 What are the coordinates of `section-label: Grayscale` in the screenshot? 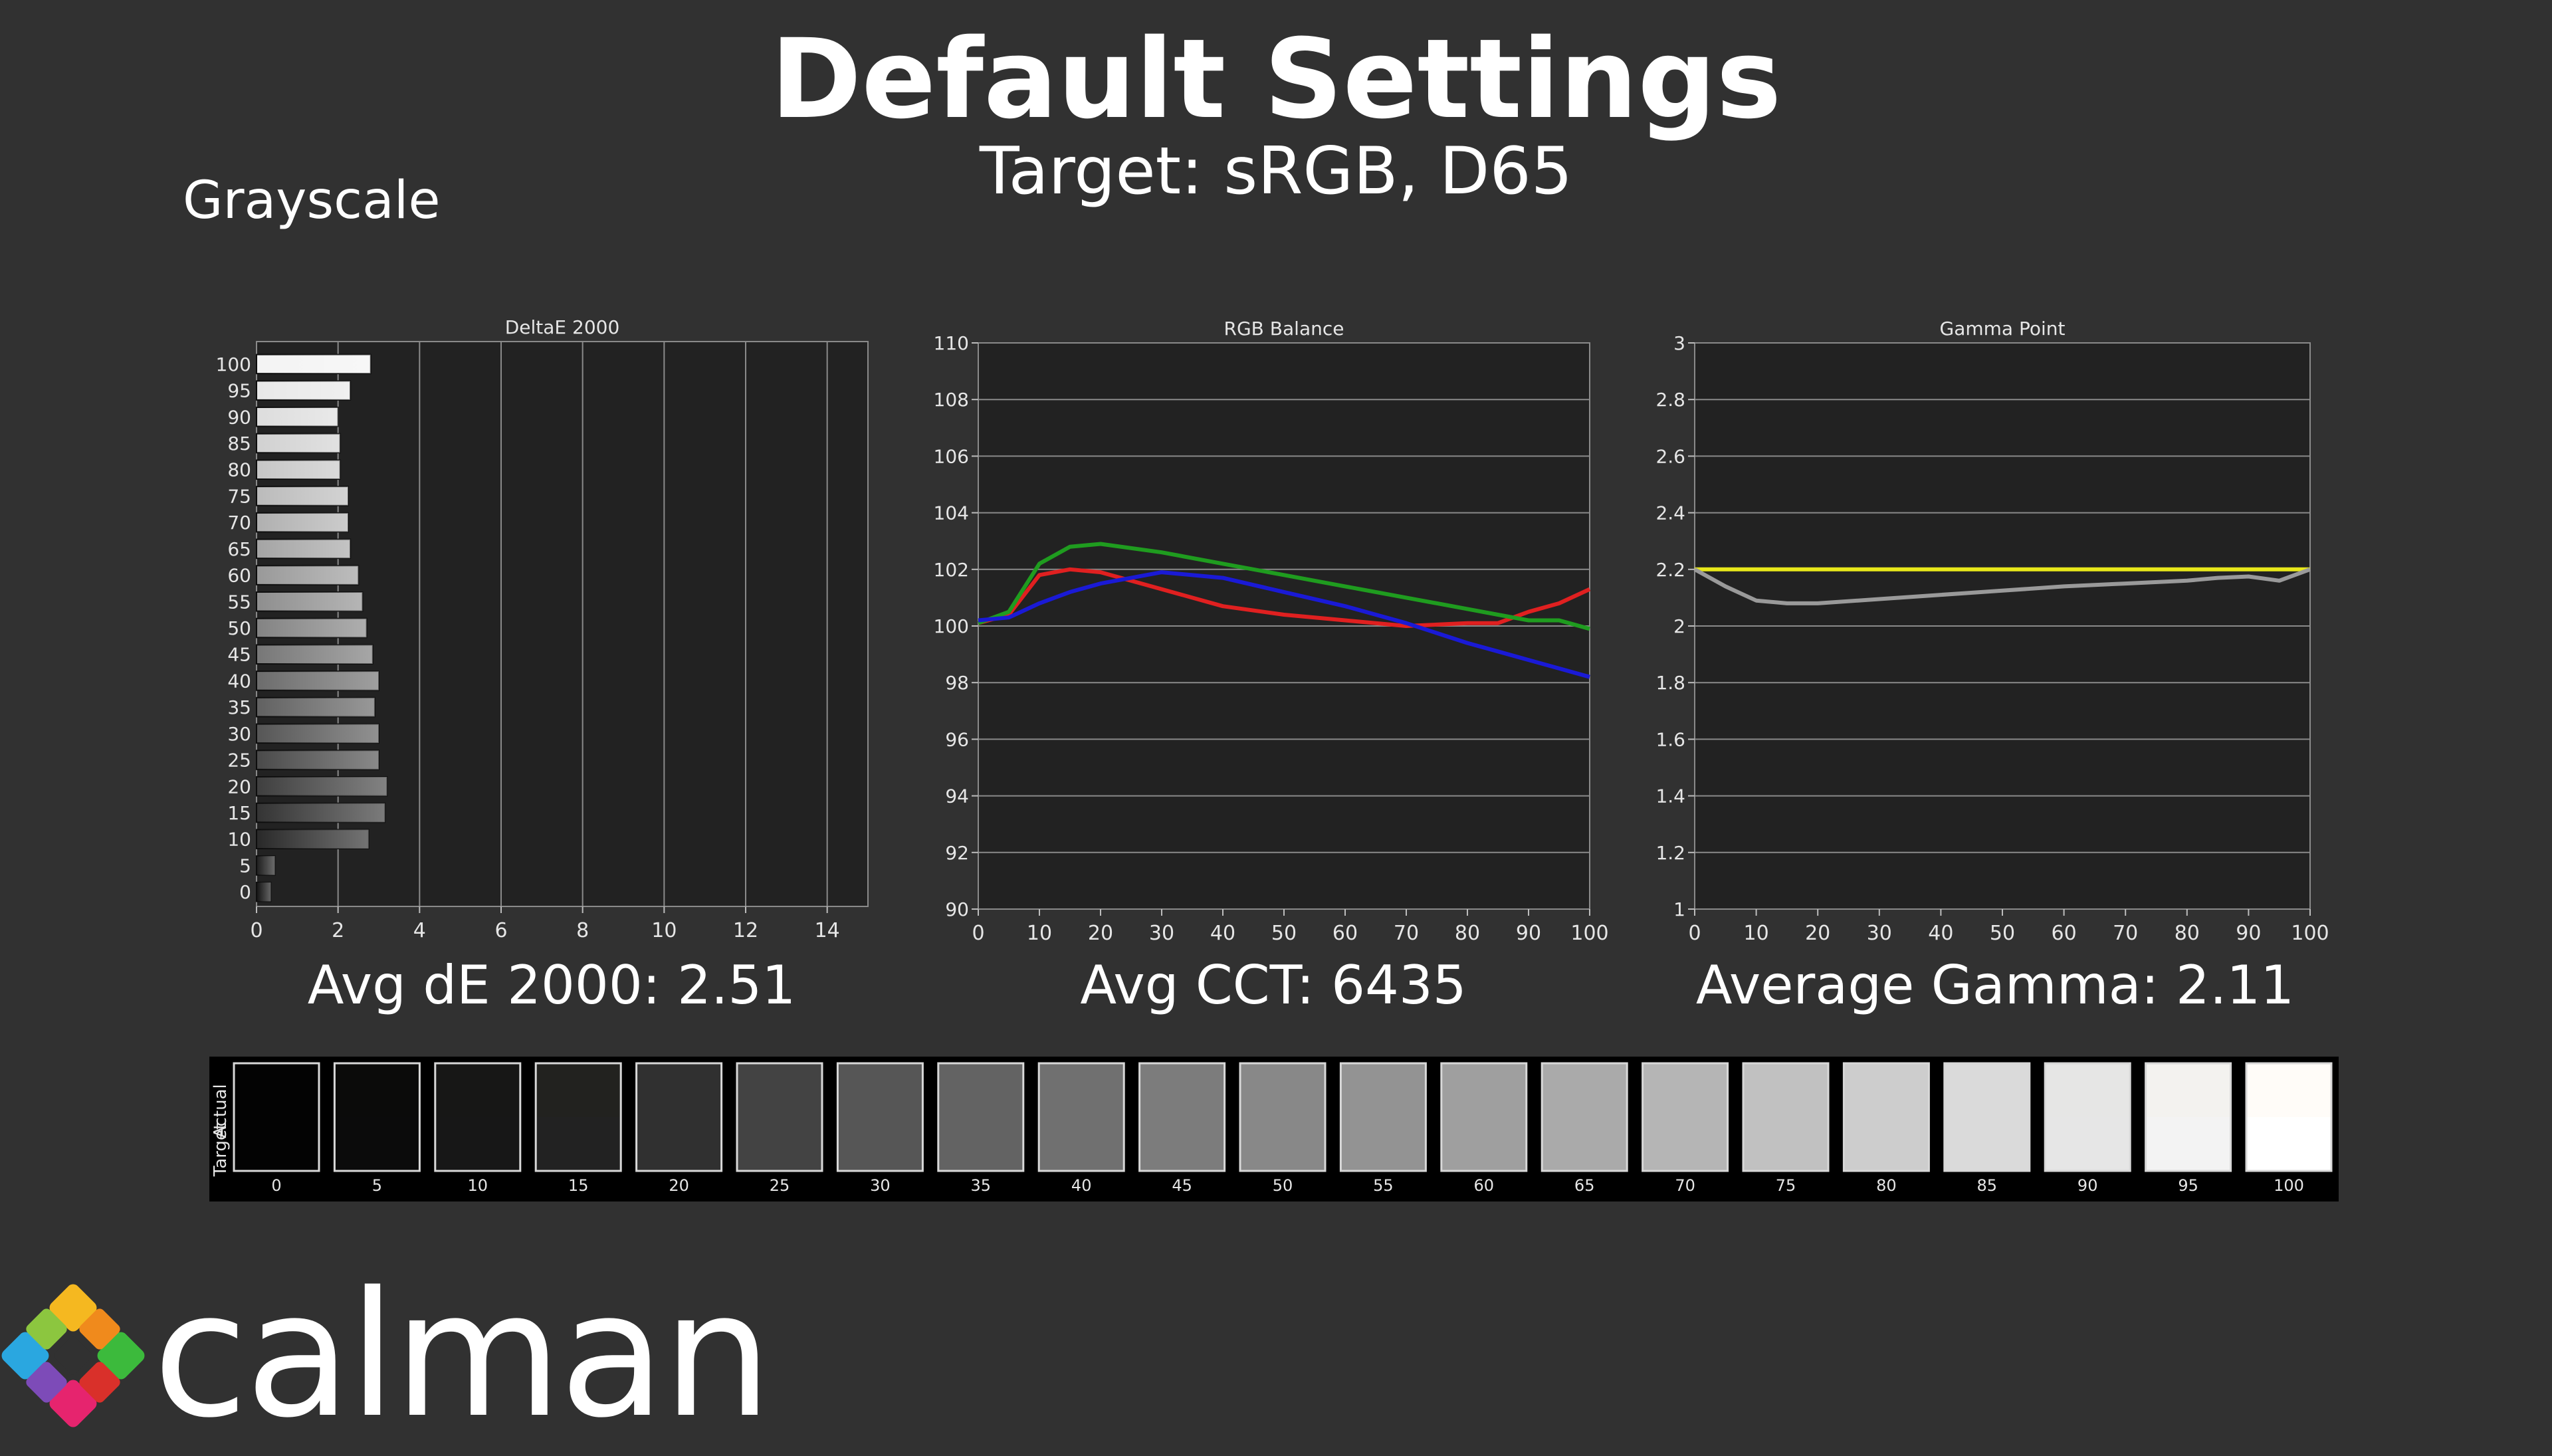 It's located at (312, 201).